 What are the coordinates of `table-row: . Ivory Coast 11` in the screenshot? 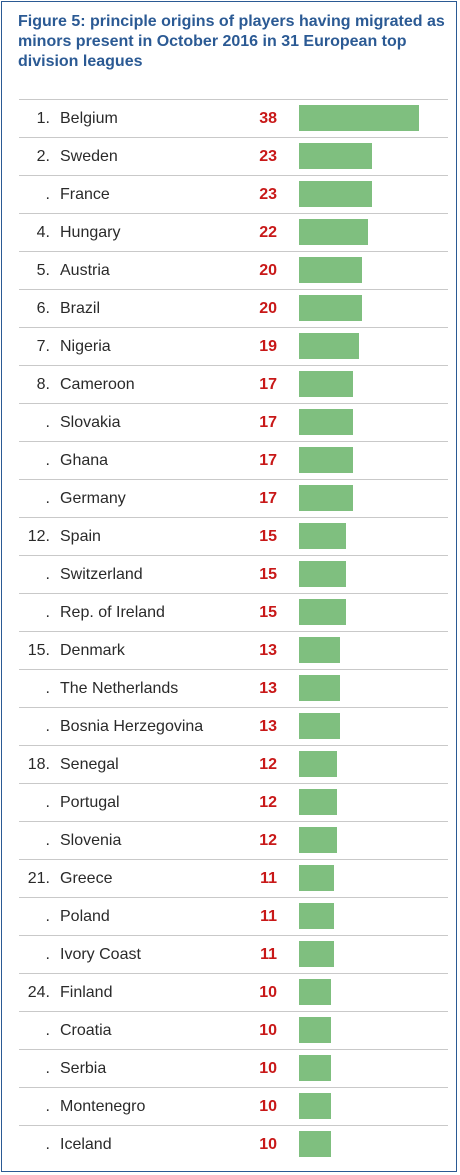 It's located at (233, 954).